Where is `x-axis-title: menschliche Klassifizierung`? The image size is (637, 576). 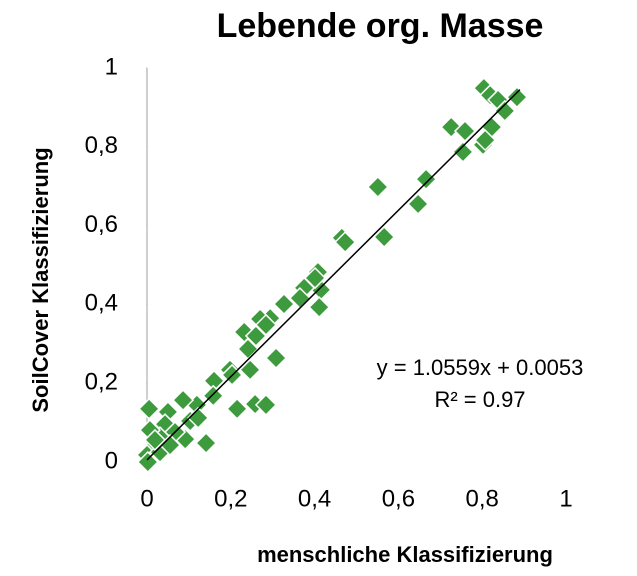 x-axis-title: menschliche Klassifizierung is located at coordinates (405, 554).